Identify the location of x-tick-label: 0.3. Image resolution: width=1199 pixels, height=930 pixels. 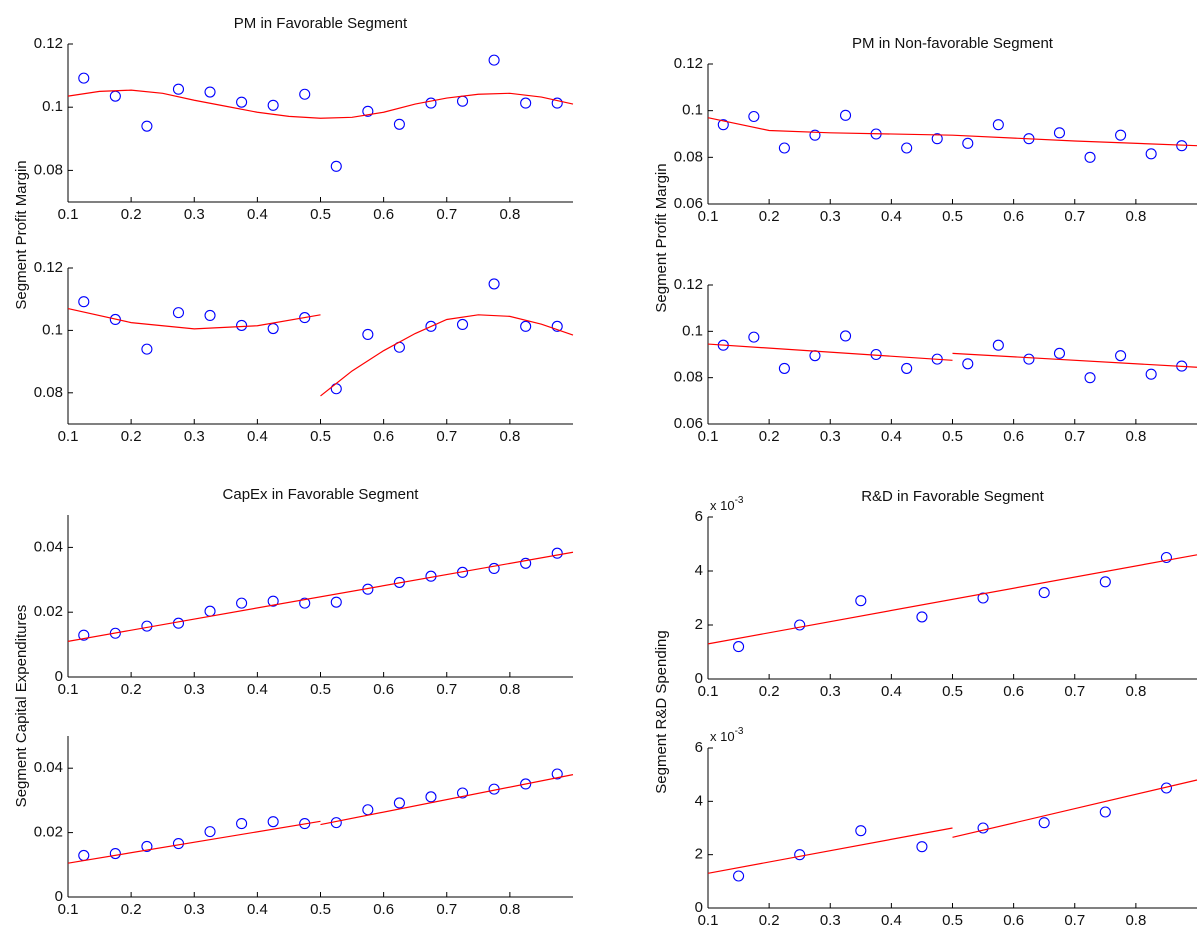
(194, 436).